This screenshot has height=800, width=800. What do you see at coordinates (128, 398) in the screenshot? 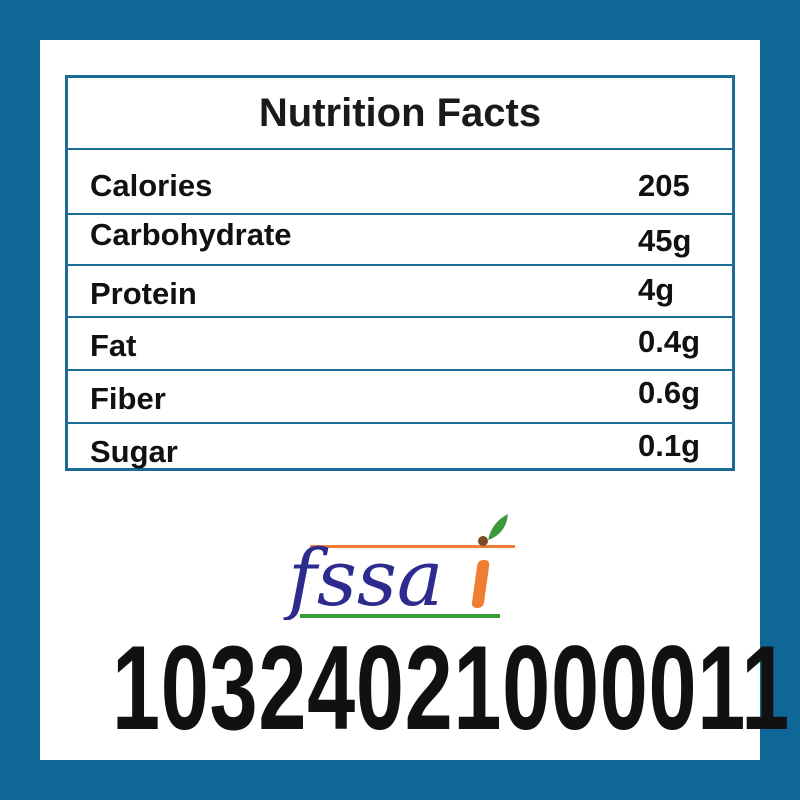
I see `row-label: Fiber` at bounding box center [128, 398].